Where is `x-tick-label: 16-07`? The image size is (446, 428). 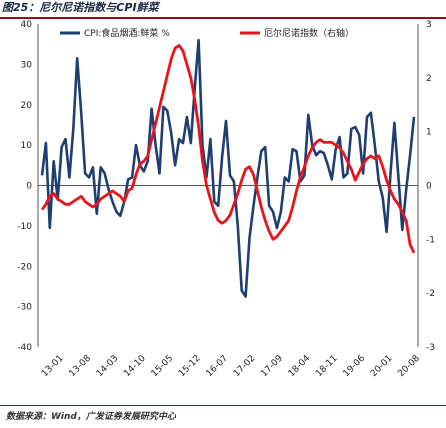
x-tick-label: 16-07 is located at coordinates (218, 367).